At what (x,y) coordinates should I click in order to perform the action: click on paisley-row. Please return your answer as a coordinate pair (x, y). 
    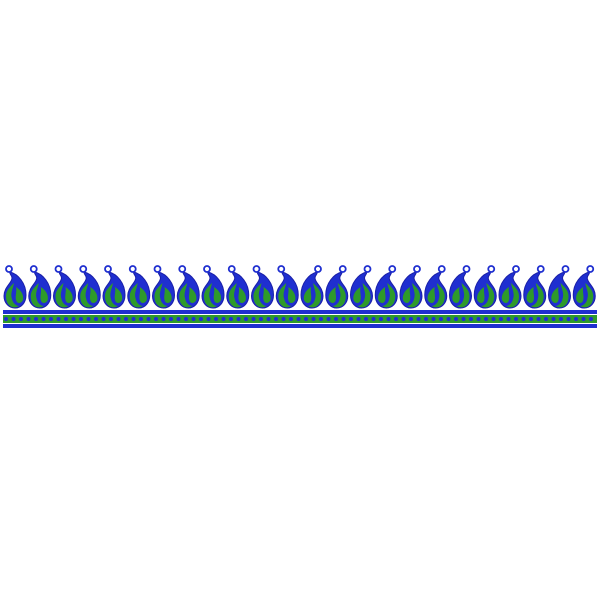
    Looking at the image, I should click on (300, 287).